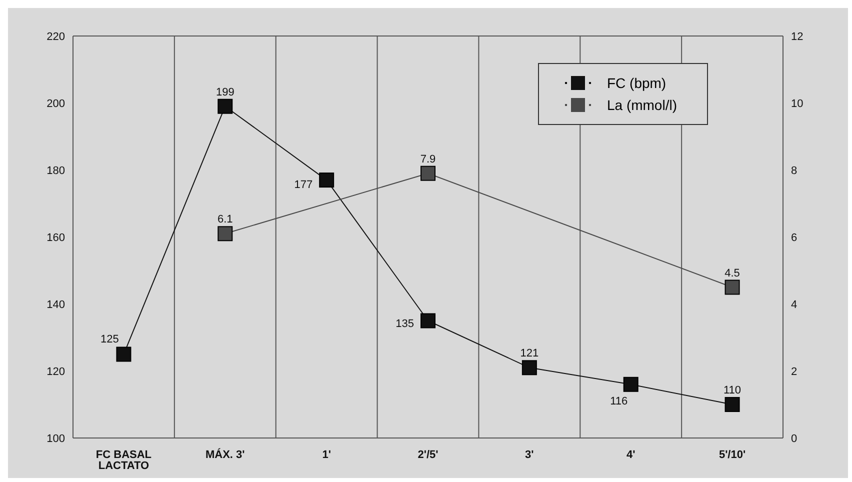 The width and height of the screenshot is (852, 482). Describe the element at coordinates (797, 36) in the screenshot. I see `y2-tick-label: 12` at that location.